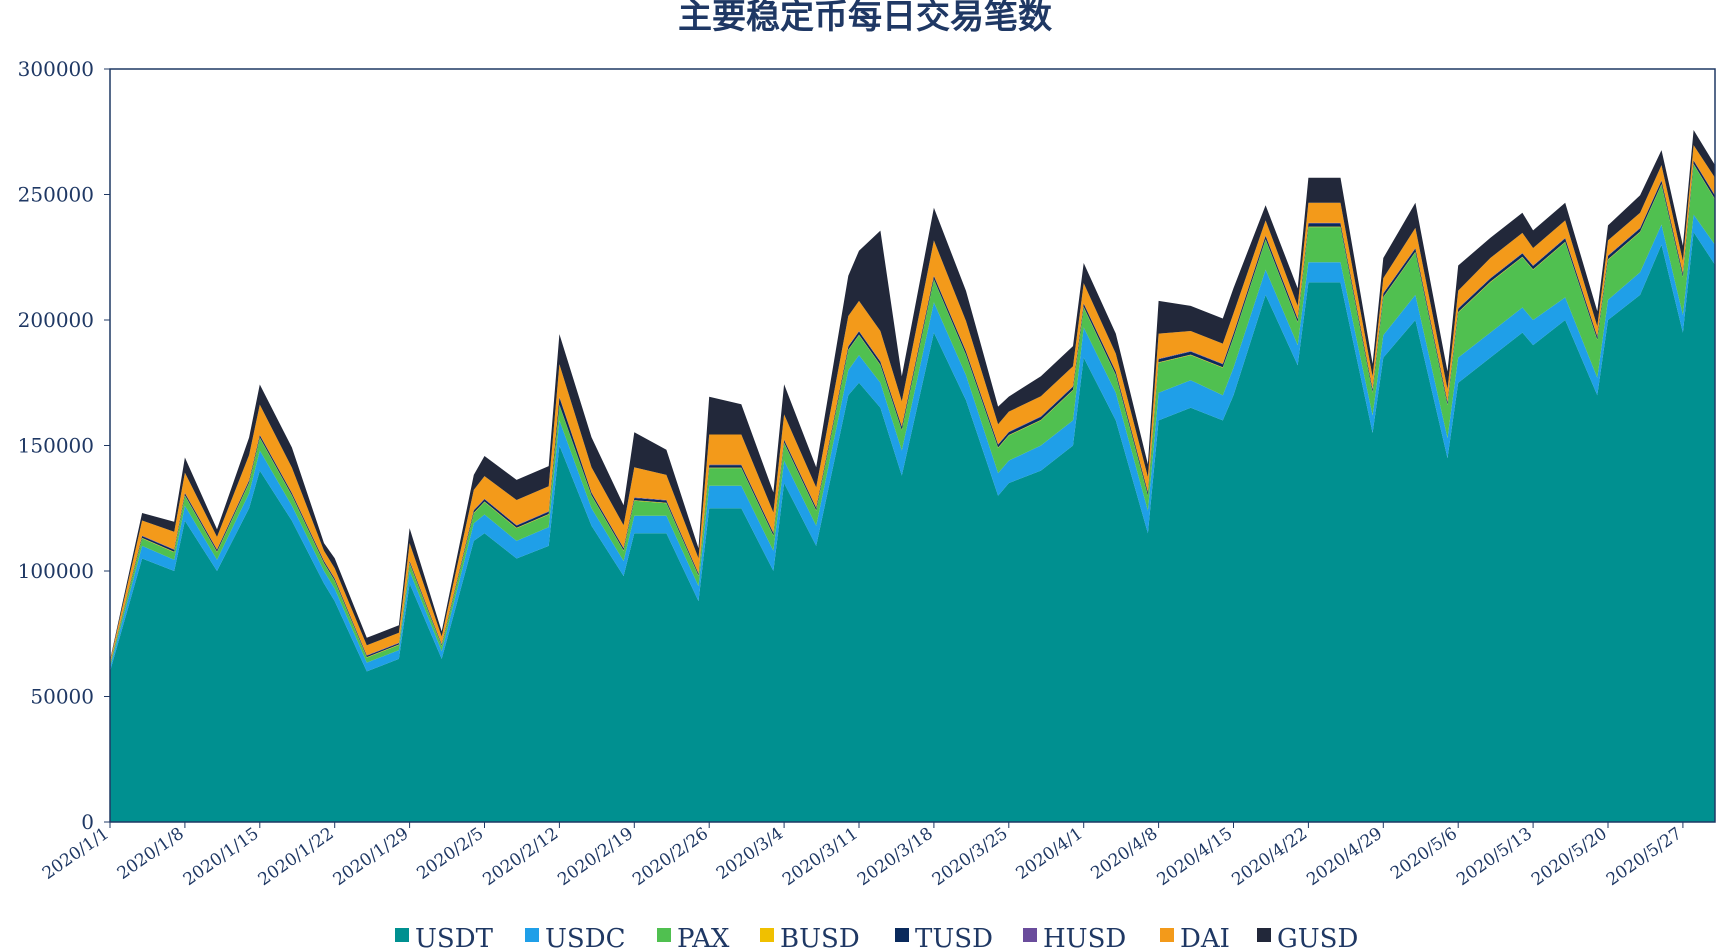 The height and width of the screenshot is (948, 1730). What do you see at coordinates (532, 935) in the screenshot?
I see `legend-swatch-usdc` at bounding box center [532, 935].